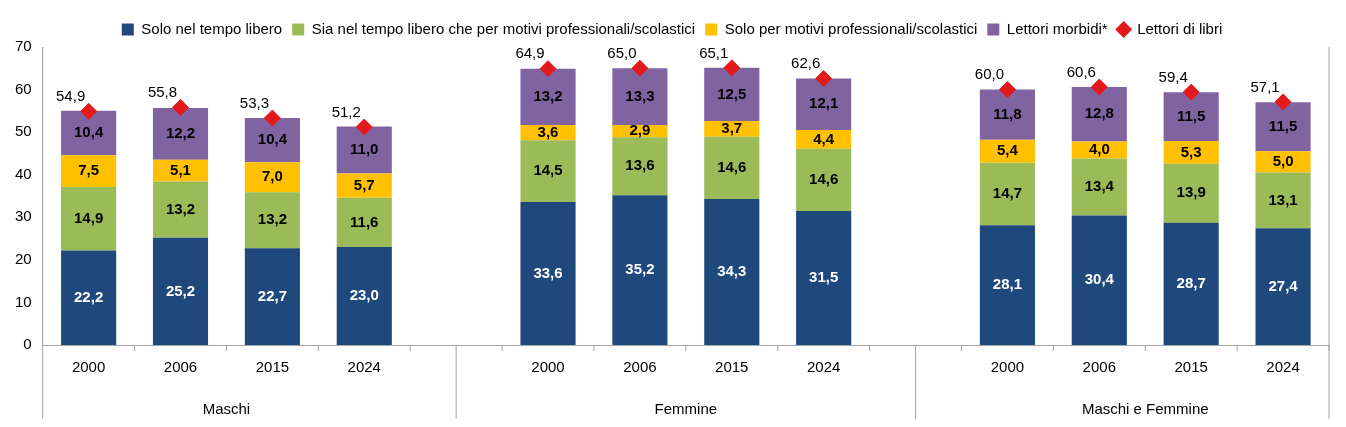 This screenshot has width=1346, height=427. I want to click on legend-label: Solo per motivi professionali/scolastici, so click(851, 28).